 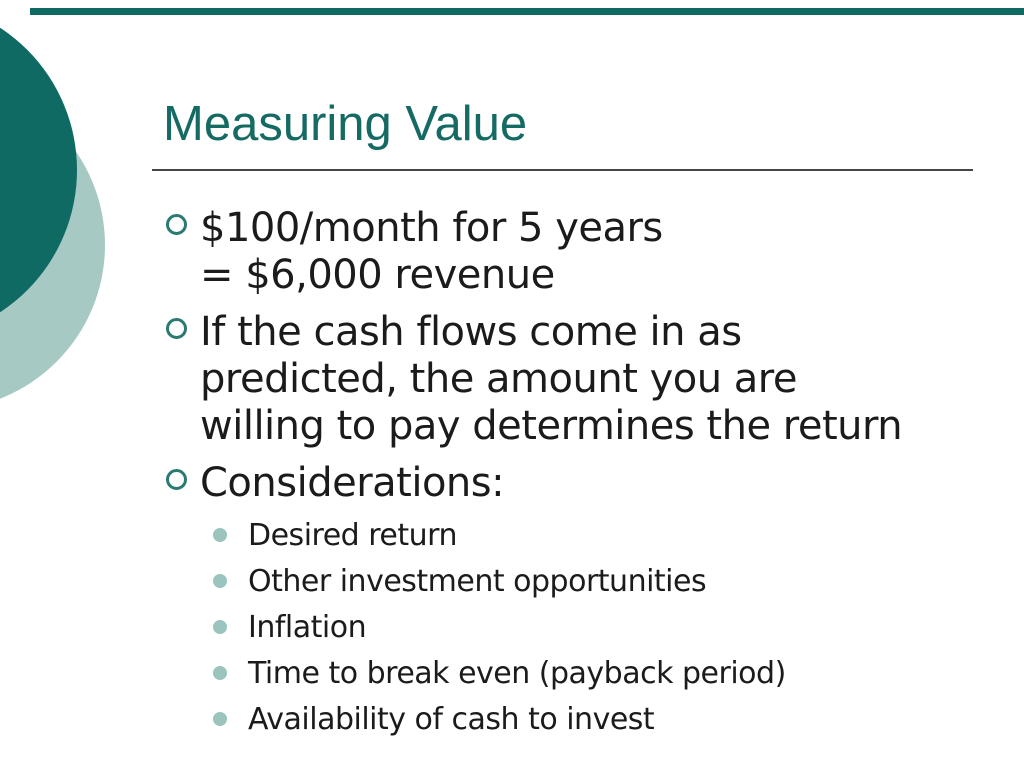 What do you see at coordinates (352, 535) in the screenshot?
I see `bullet-text-line: Desired return` at bounding box center [352, 535].